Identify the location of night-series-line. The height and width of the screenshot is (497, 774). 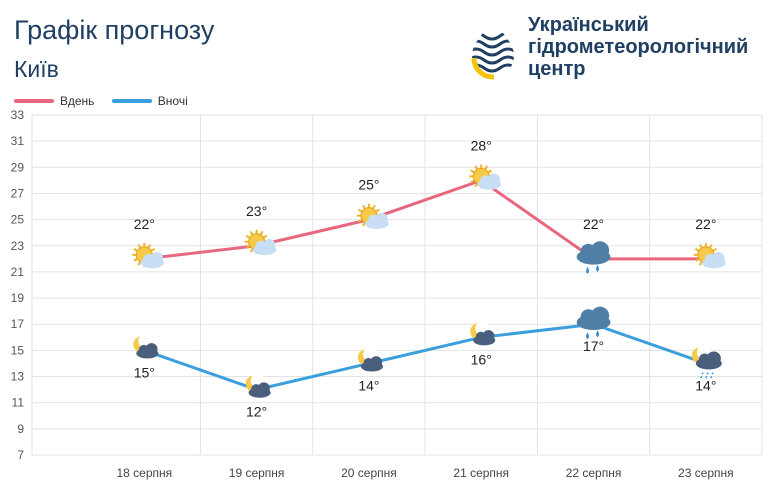
(425, 357).